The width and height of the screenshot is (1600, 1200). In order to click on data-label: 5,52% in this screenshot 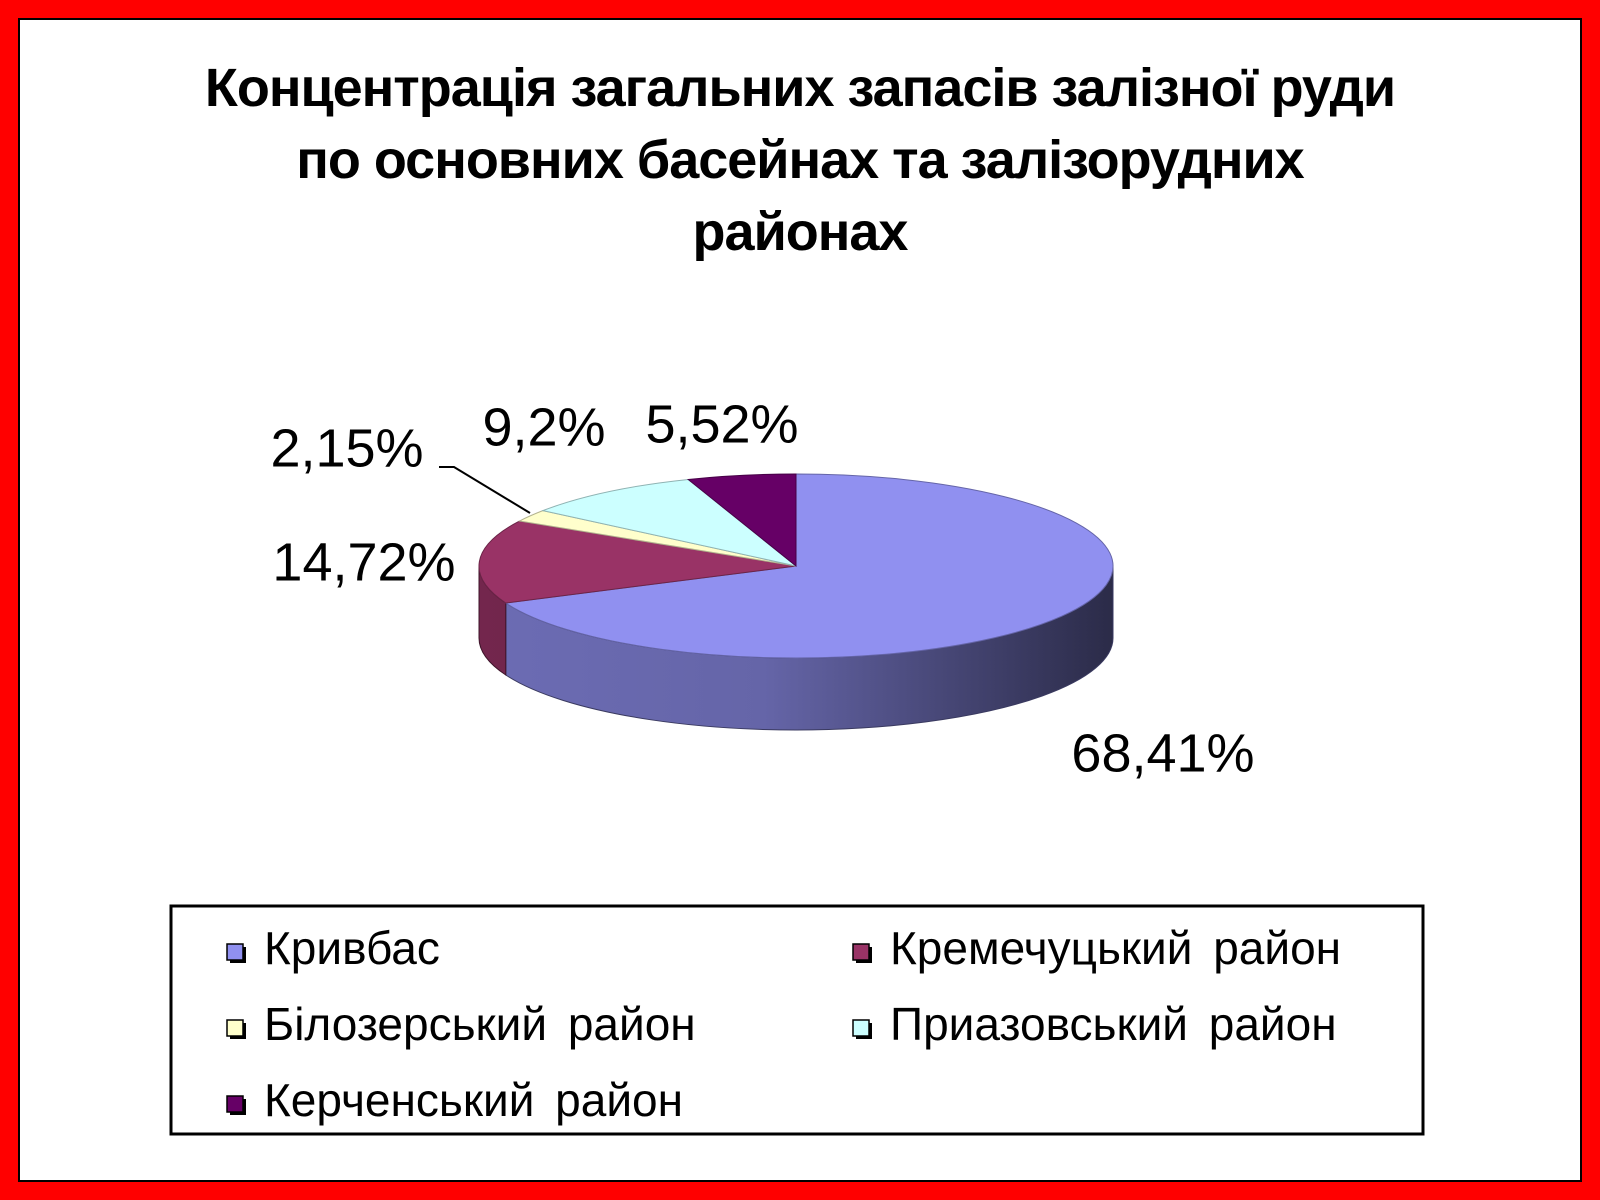, I will do `click(721, 424)`.